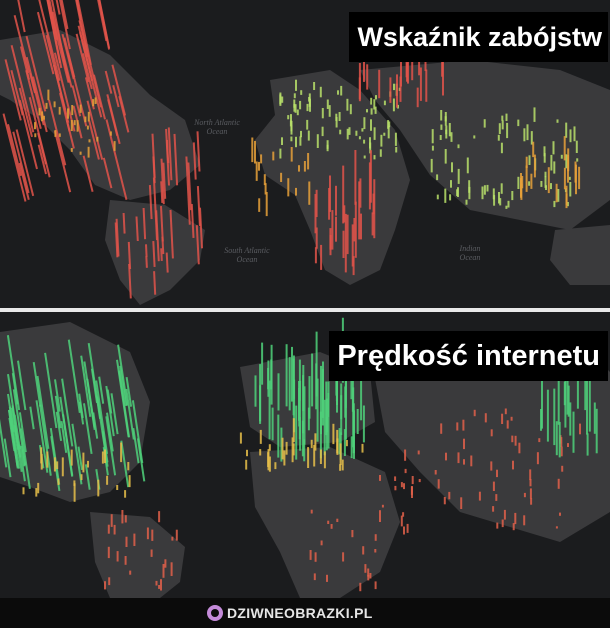 The width and height of the screenshot is (610, 628). What do you see at coordinates (470, 253) in the screenshot?
I see `indian-ocean-label: Indian Ocean` at bounding box center [470, 253].